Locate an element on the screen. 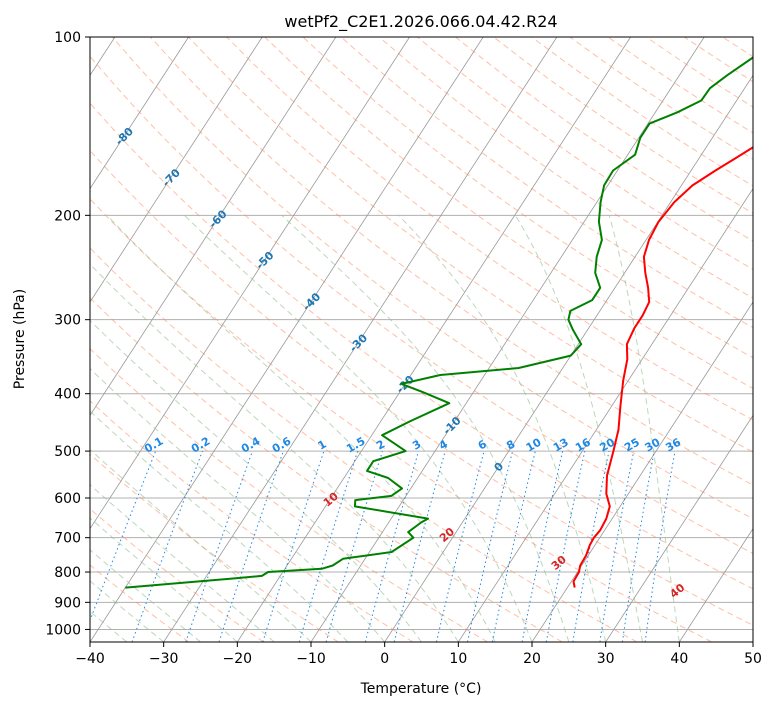  dry-adiabat-label: 20 is located at coordinates (447, 535).